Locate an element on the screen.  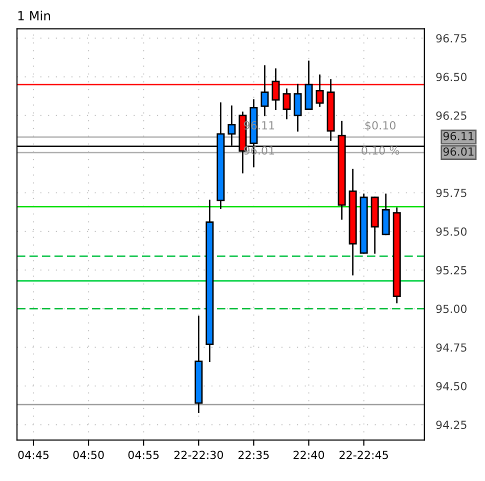
chart-title: 1 Min is located at coordinates (34, 15).